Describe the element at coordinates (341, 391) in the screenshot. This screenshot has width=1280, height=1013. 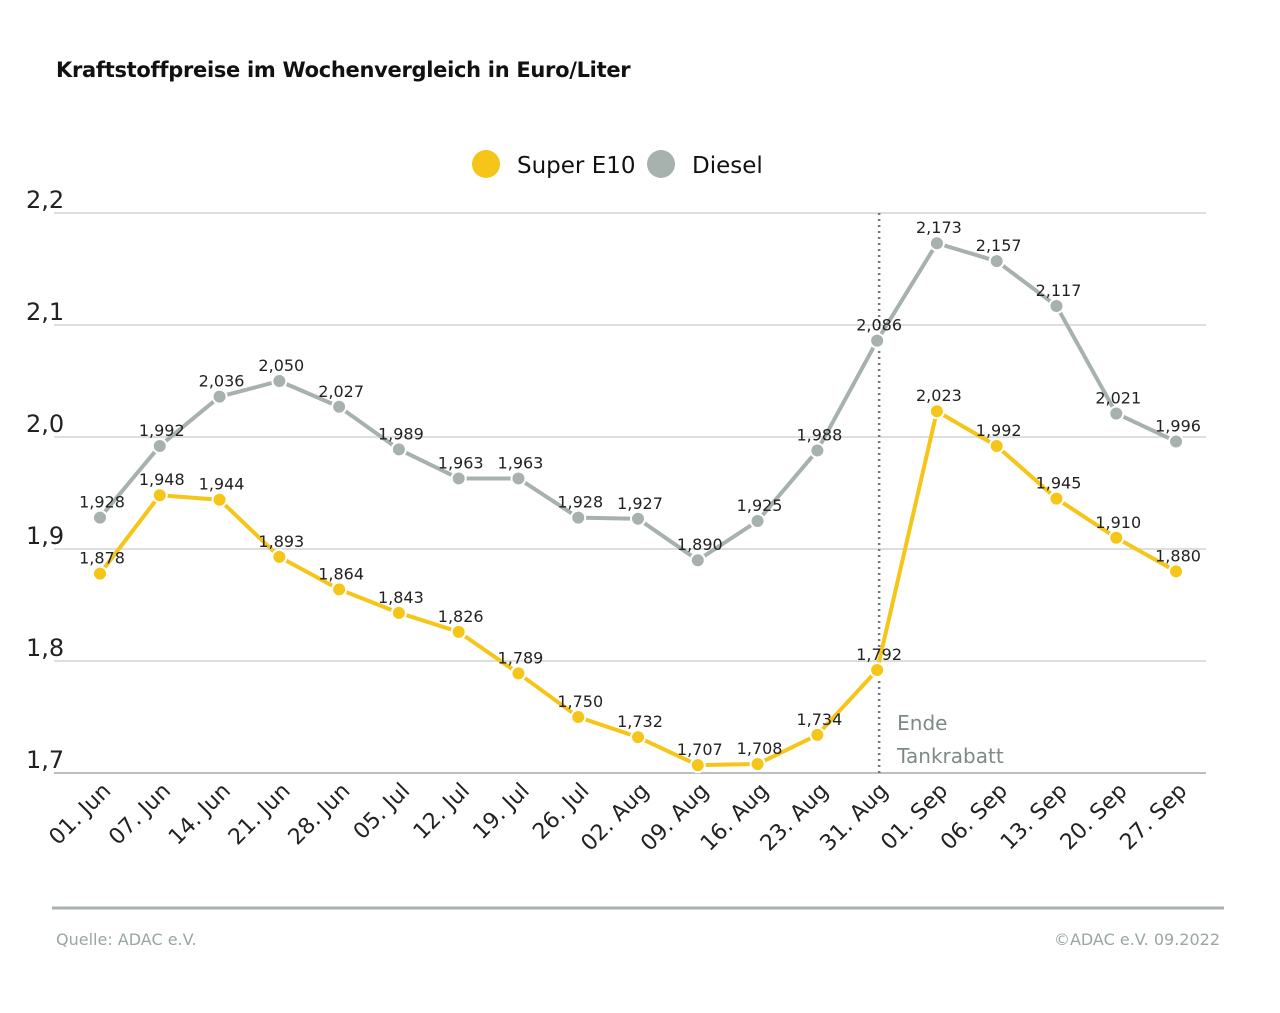
I see `data-label: 2,027` at that location.